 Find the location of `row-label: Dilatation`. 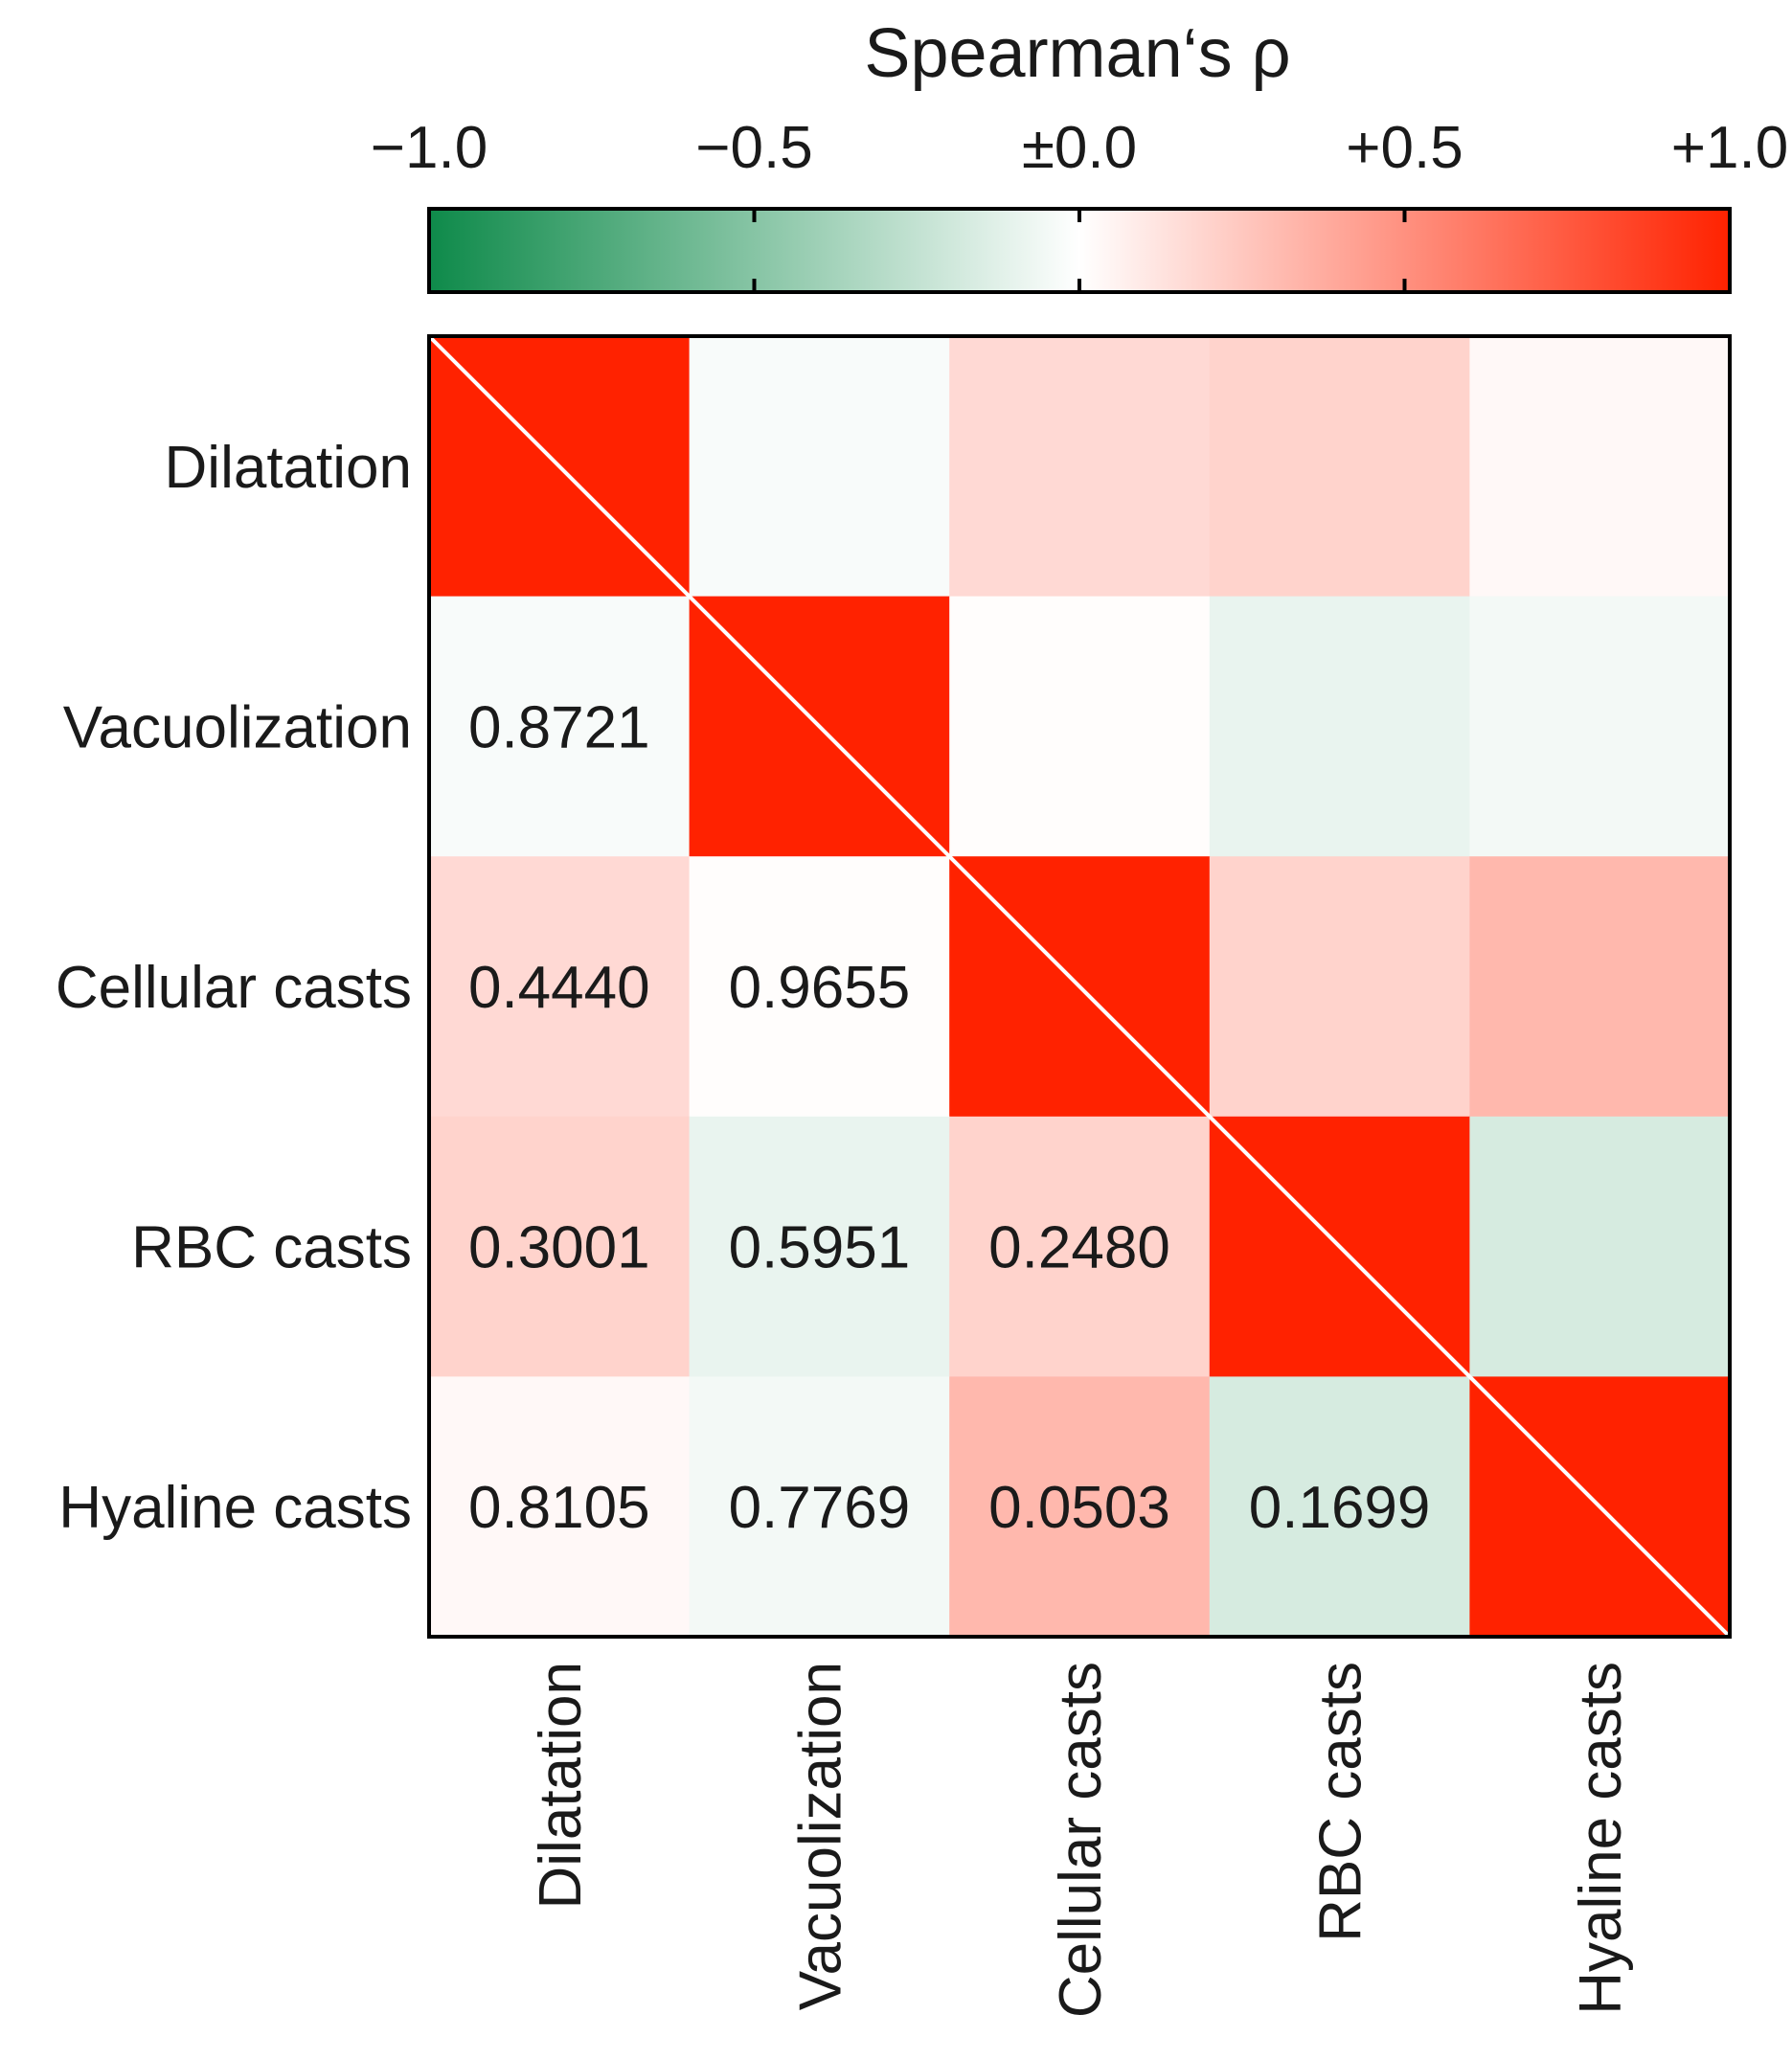

row-label: Dilatation is located at coordinates (288, 468).